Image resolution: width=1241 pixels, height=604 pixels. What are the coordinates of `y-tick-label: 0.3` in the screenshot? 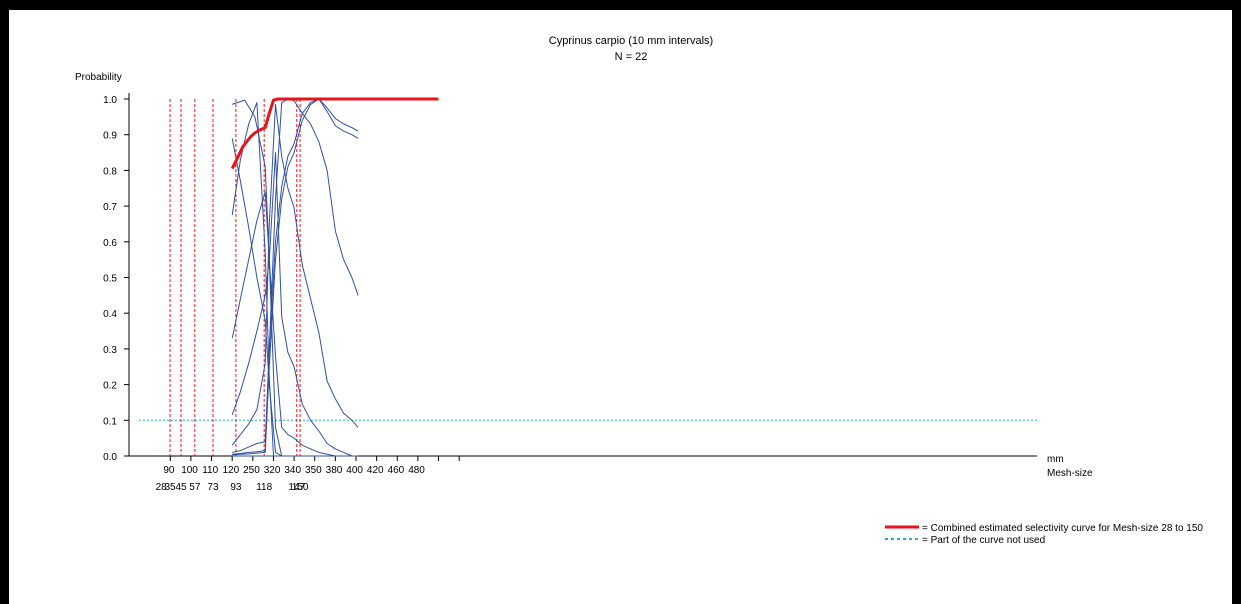 It's located at (110, 350).